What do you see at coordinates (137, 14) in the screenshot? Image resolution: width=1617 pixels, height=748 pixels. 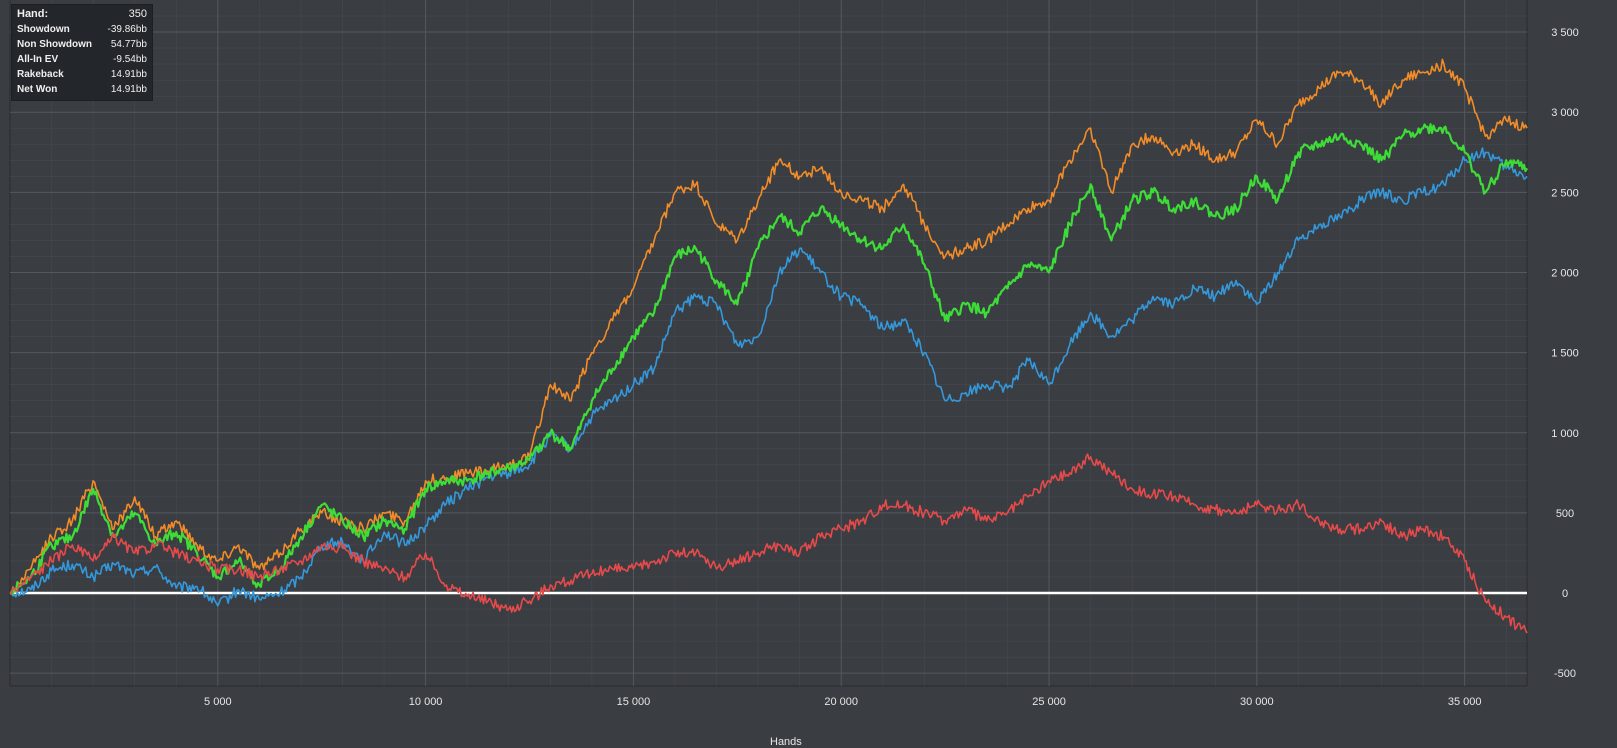 I see `hand-value: 350` at bounding box center [137, 14].